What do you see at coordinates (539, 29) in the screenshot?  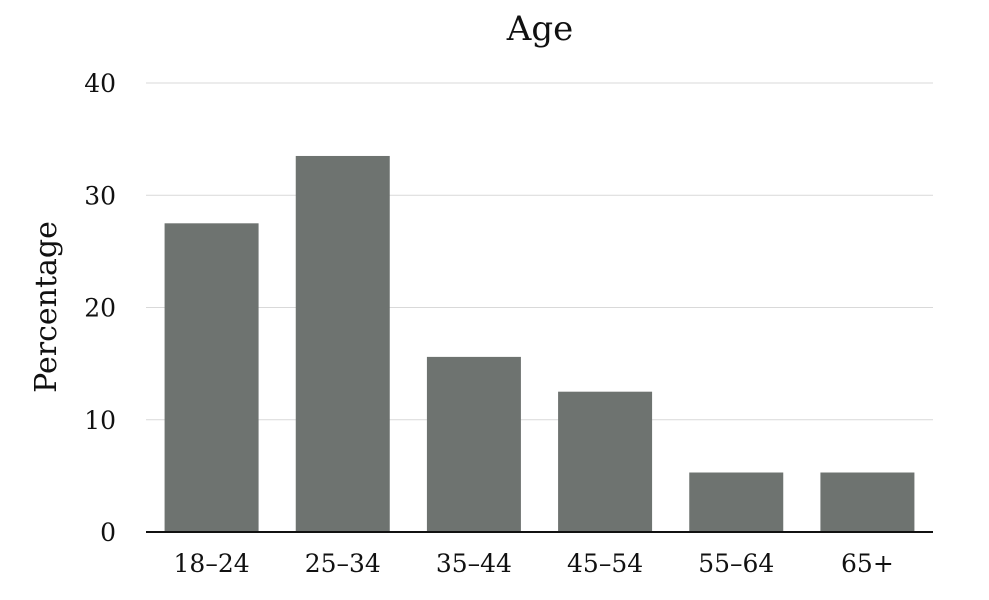 I see `chart-title: Age` at bounding box center [539, 29].